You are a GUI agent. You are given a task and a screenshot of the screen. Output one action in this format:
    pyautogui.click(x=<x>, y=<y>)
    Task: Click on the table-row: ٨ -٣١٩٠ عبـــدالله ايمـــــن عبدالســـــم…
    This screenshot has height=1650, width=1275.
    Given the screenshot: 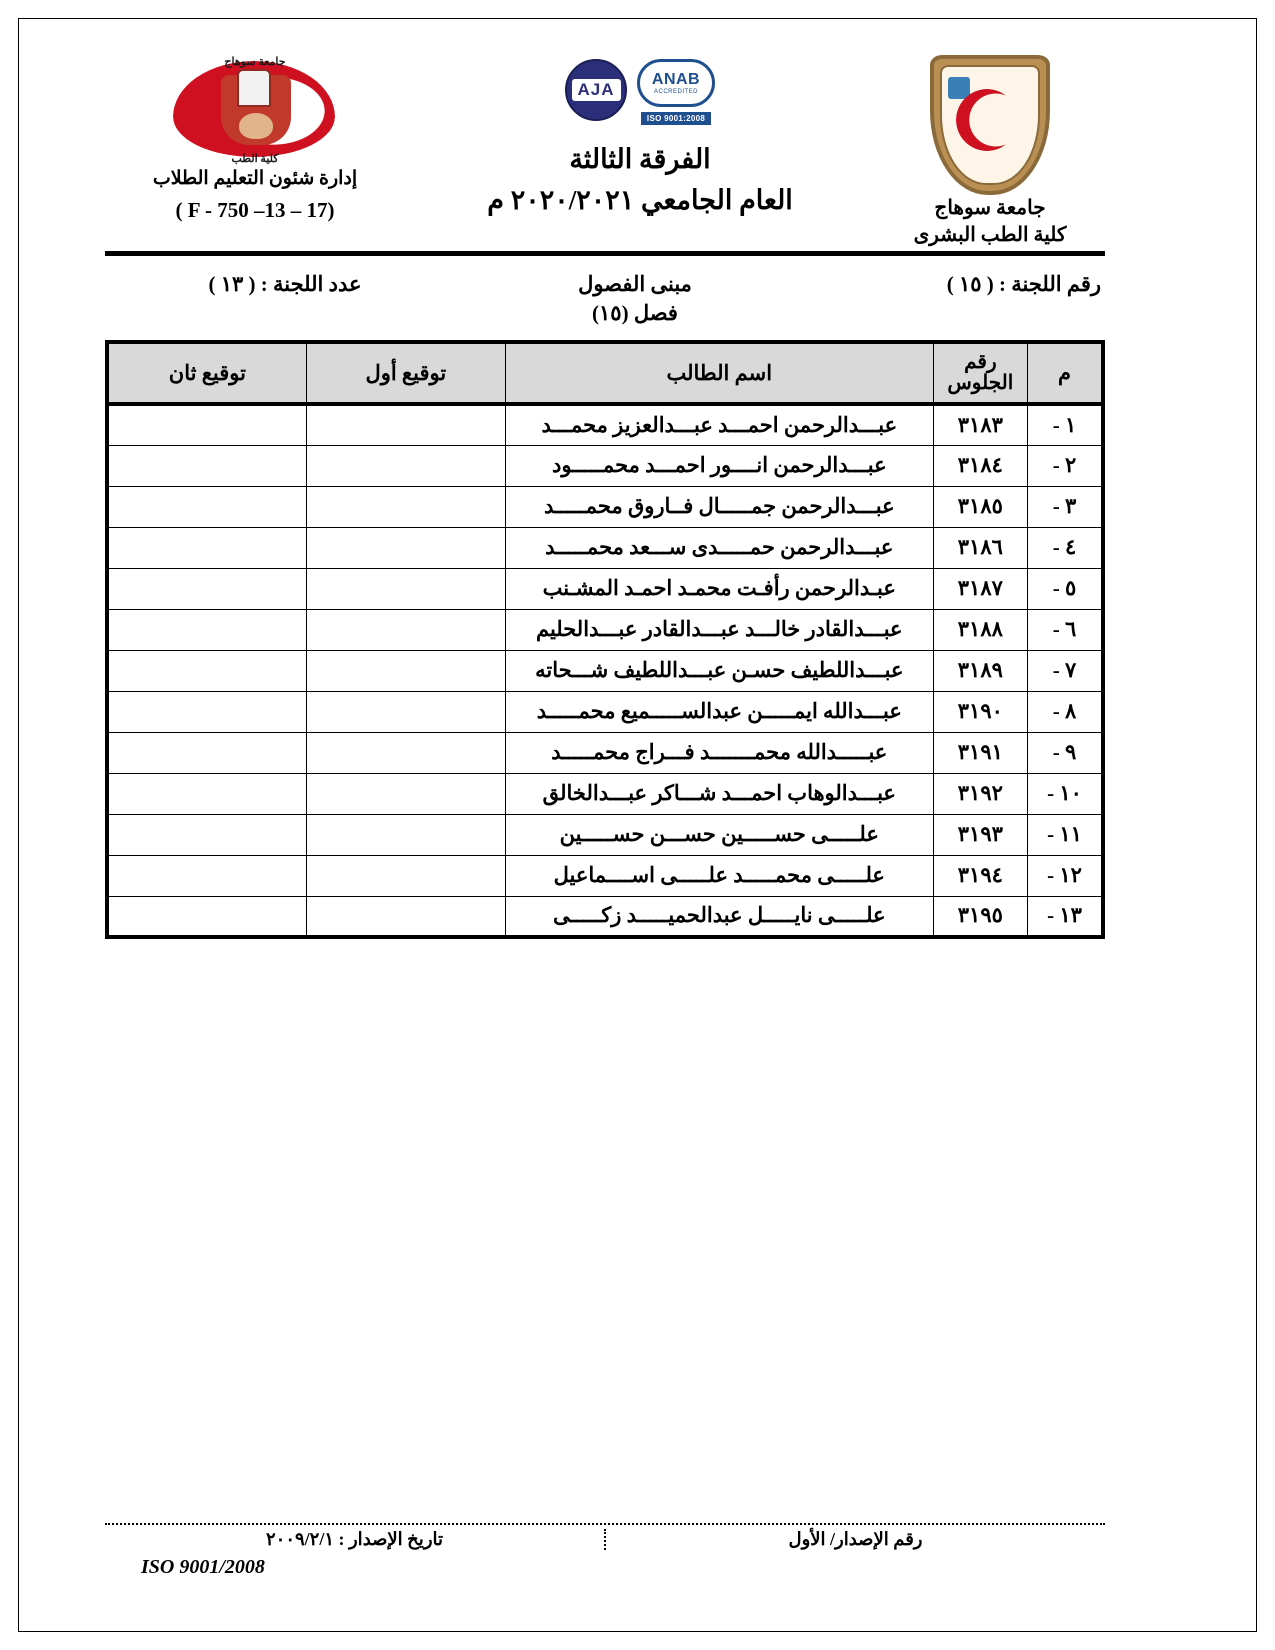 What is the action you would take?
    pyautogui.click(x=605, y=711)
    